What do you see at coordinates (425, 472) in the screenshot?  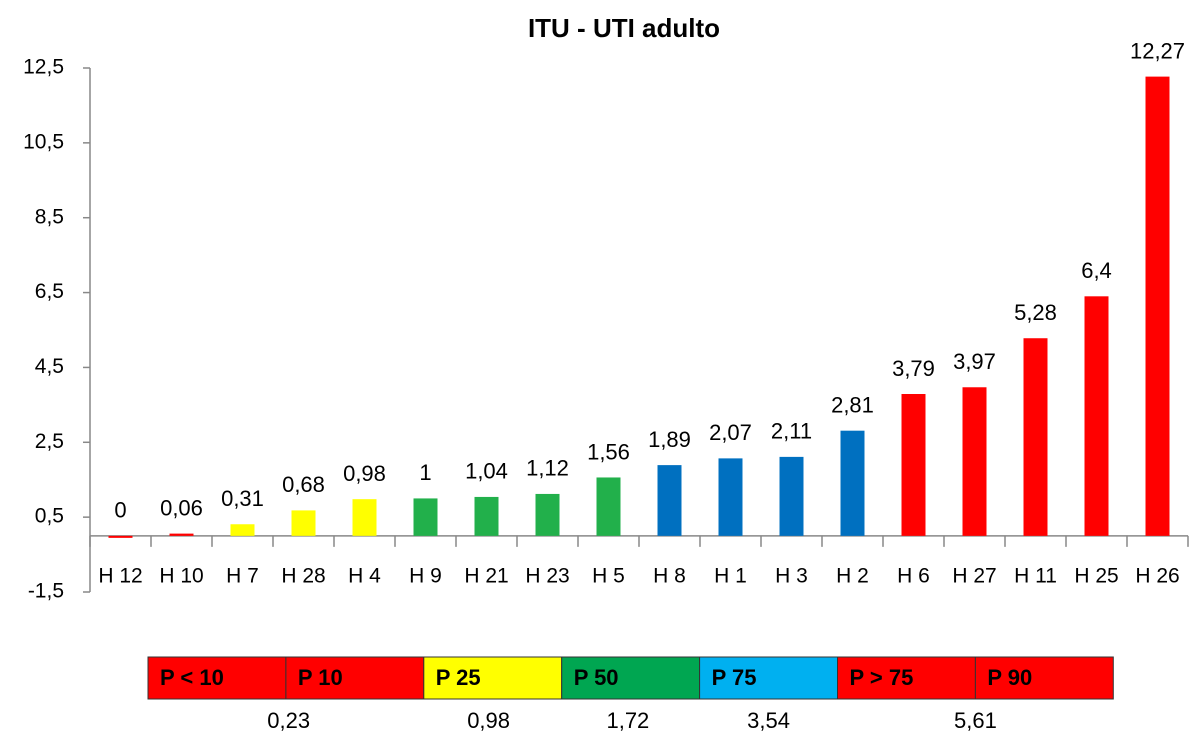 I see `data-label: 1` at bounding box center [425, 472].